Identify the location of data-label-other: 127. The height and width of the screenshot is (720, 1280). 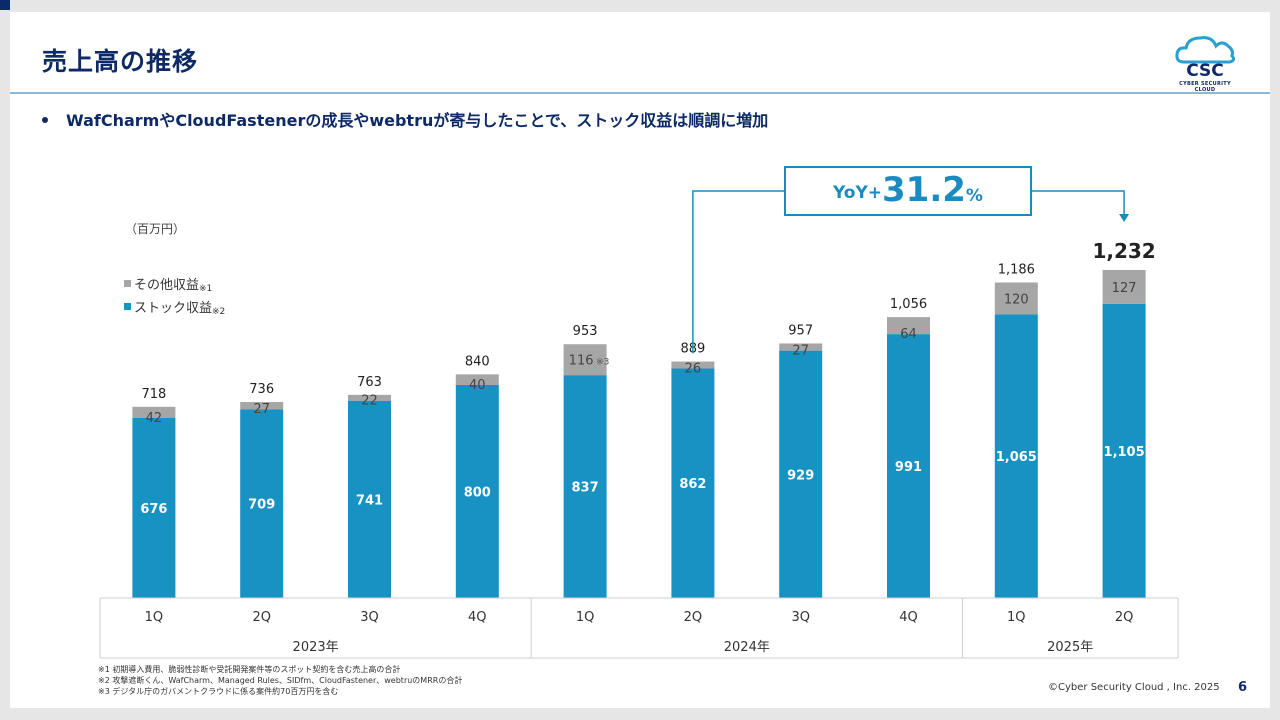
(1124, 288).